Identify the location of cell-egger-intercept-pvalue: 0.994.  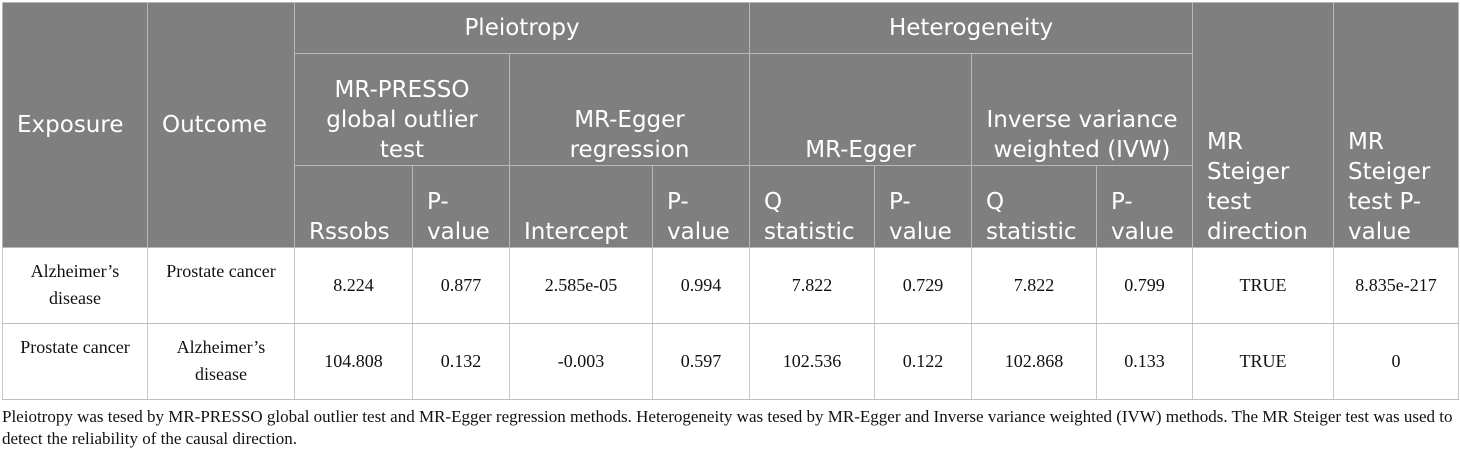
(701, 285).